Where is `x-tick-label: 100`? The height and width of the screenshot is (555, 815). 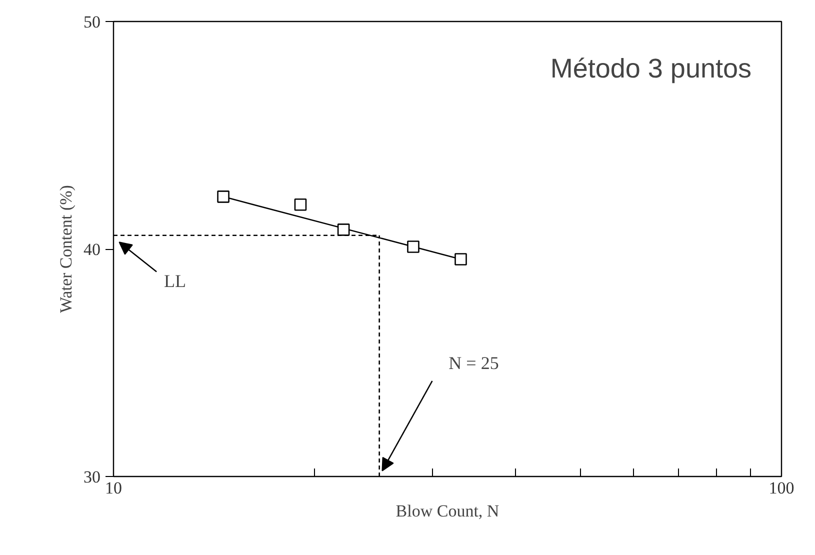
x-tick-label: 100 is located at coordinates (781, 488).